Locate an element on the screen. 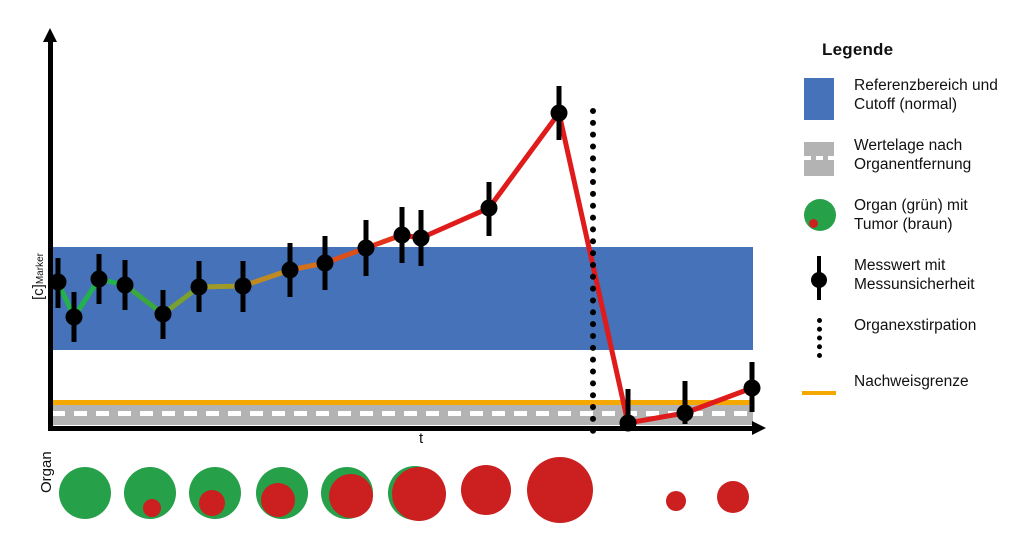 Image resolution: width=1024 pixels, height=547 pixels. reference-band-swatch-icon is located at coordinates (822, 99).